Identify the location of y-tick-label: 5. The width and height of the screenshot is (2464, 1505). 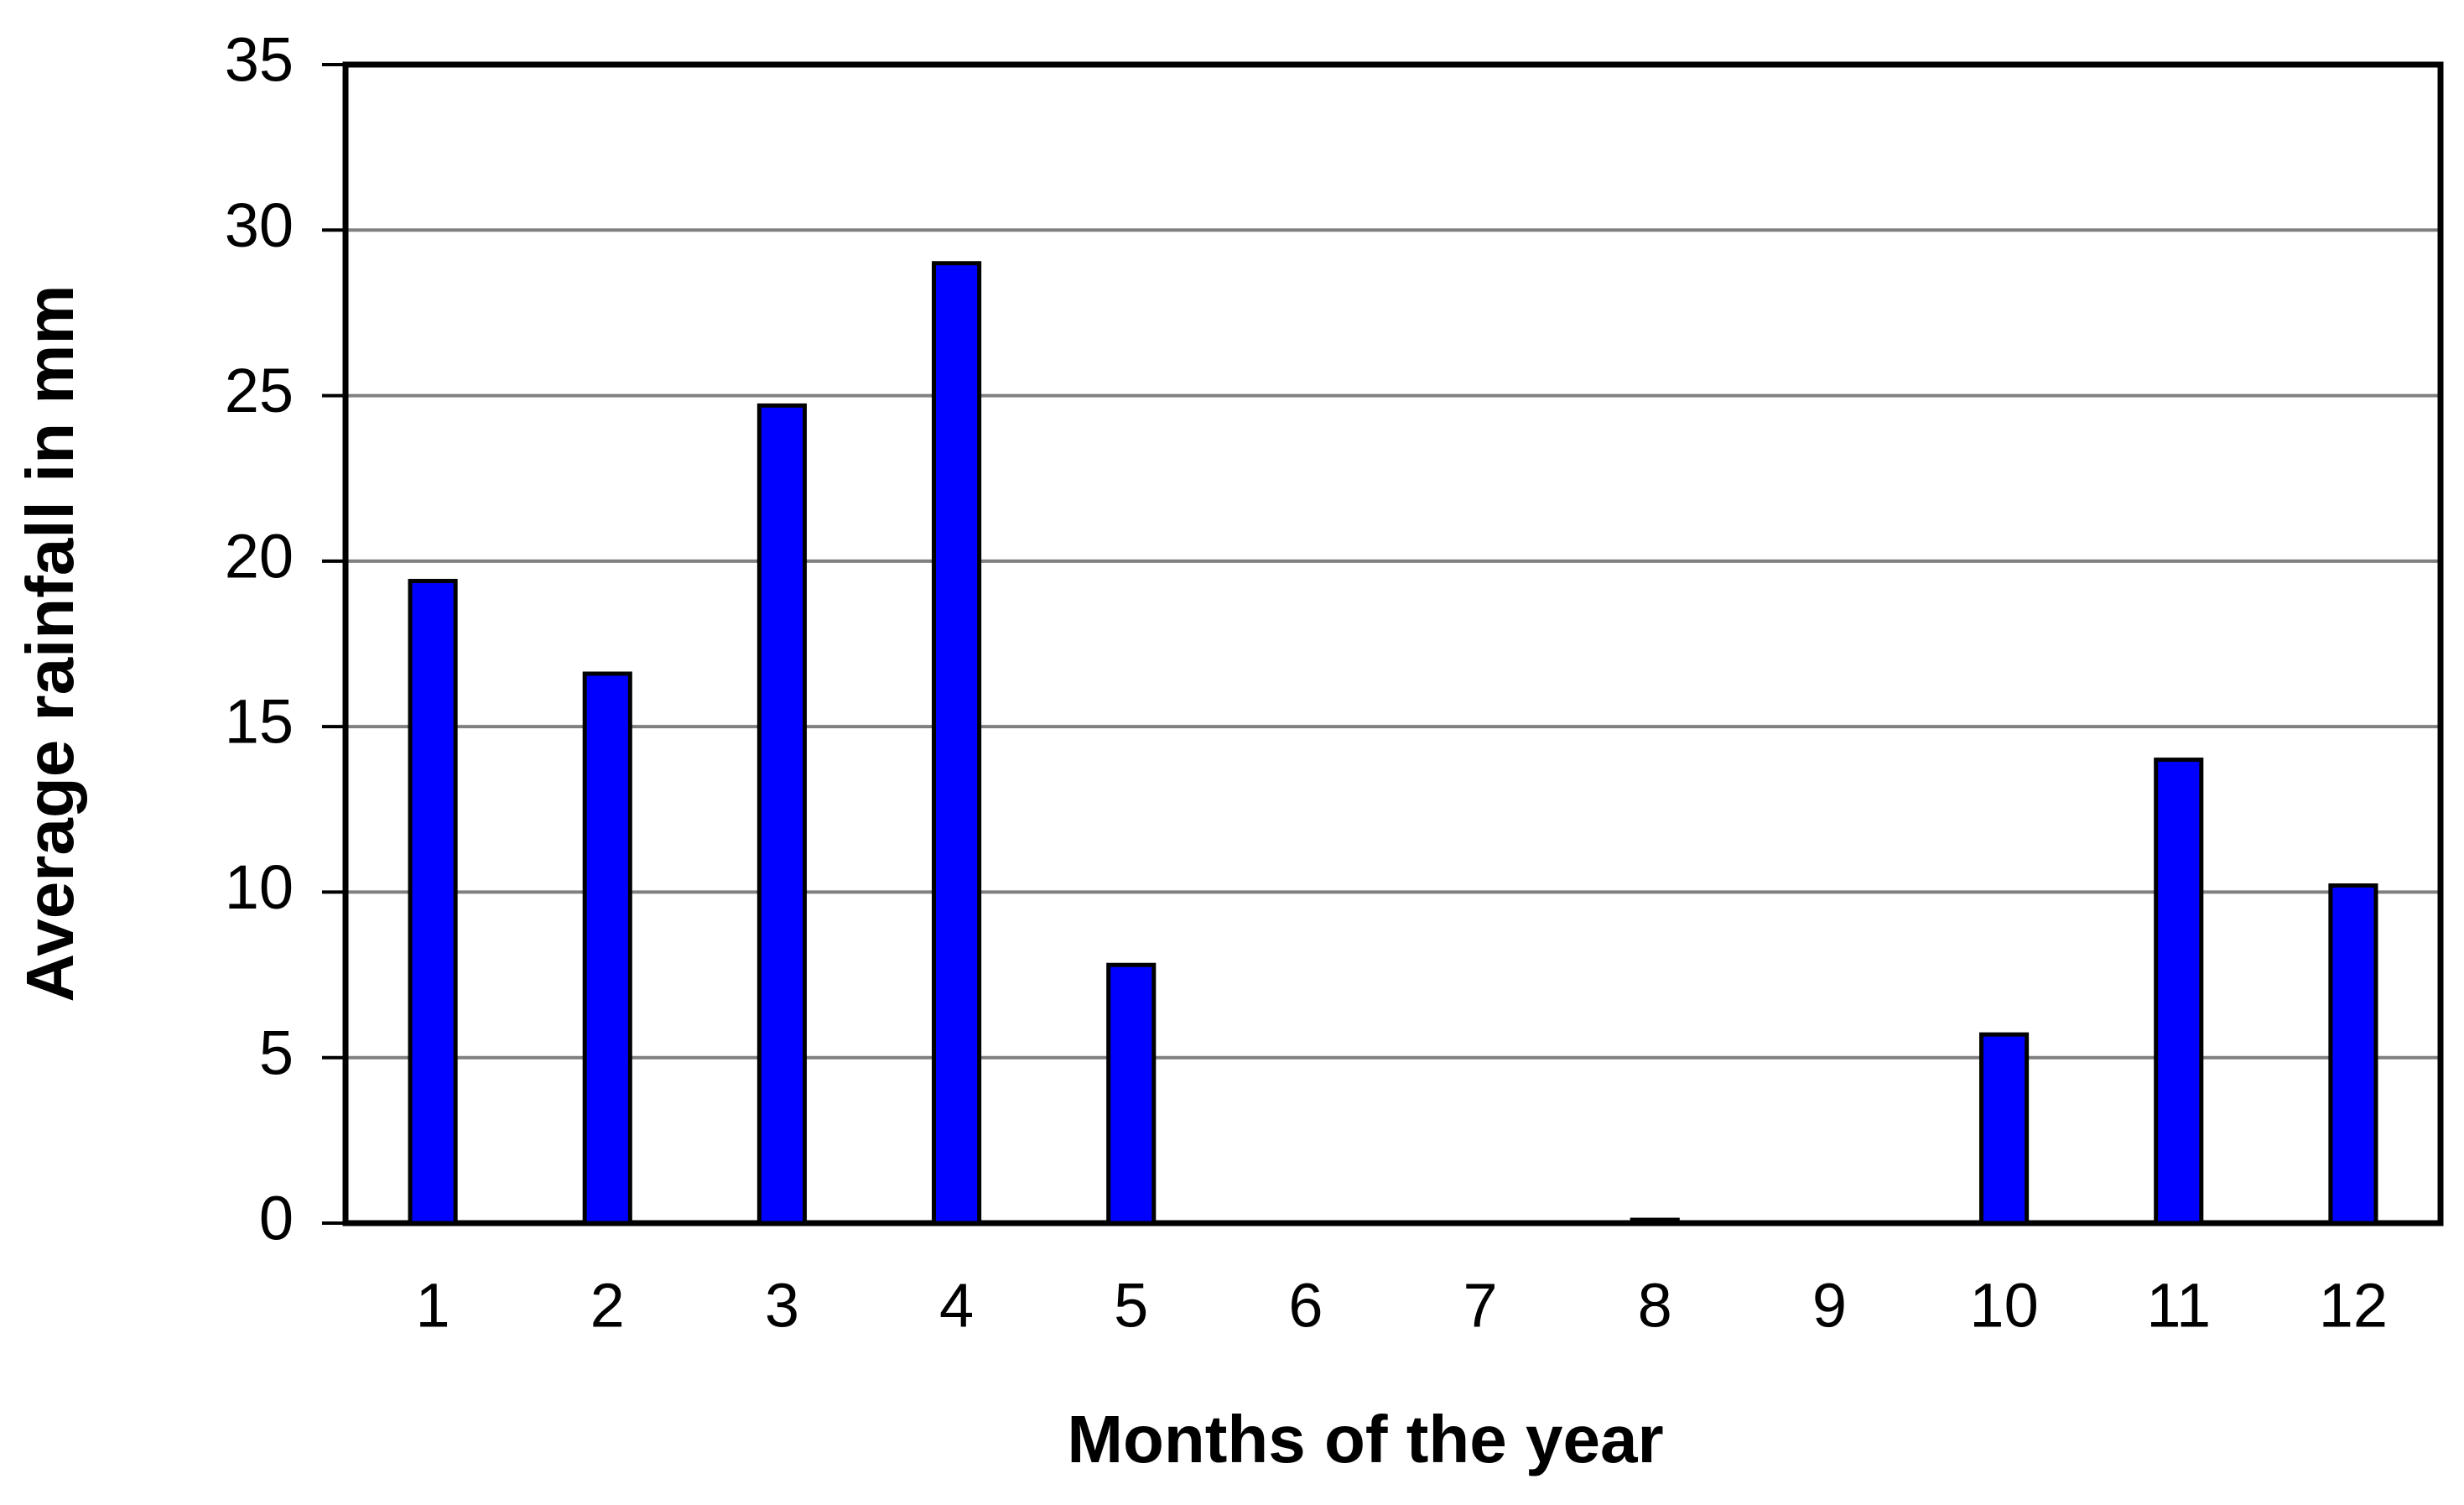
(276, 1052).